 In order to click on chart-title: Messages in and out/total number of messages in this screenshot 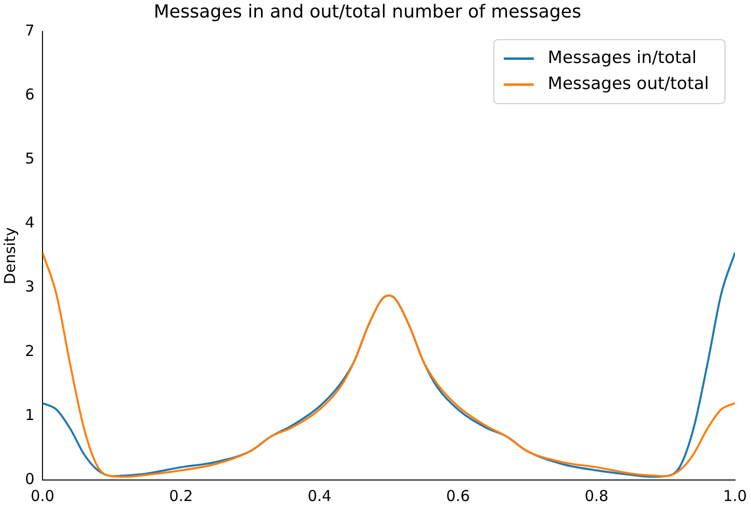, I will do `click(368, 11)`.